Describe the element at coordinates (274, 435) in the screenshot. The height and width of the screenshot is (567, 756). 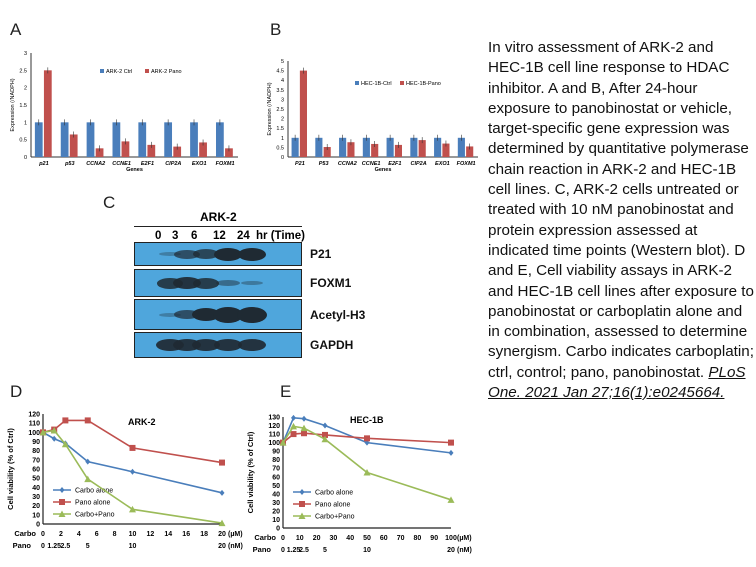
I see `y-tick-label: 110` at that location.